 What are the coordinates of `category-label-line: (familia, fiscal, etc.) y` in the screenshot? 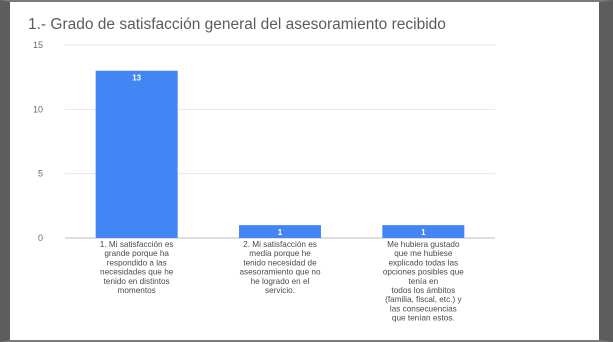 It's located at (423, 299).